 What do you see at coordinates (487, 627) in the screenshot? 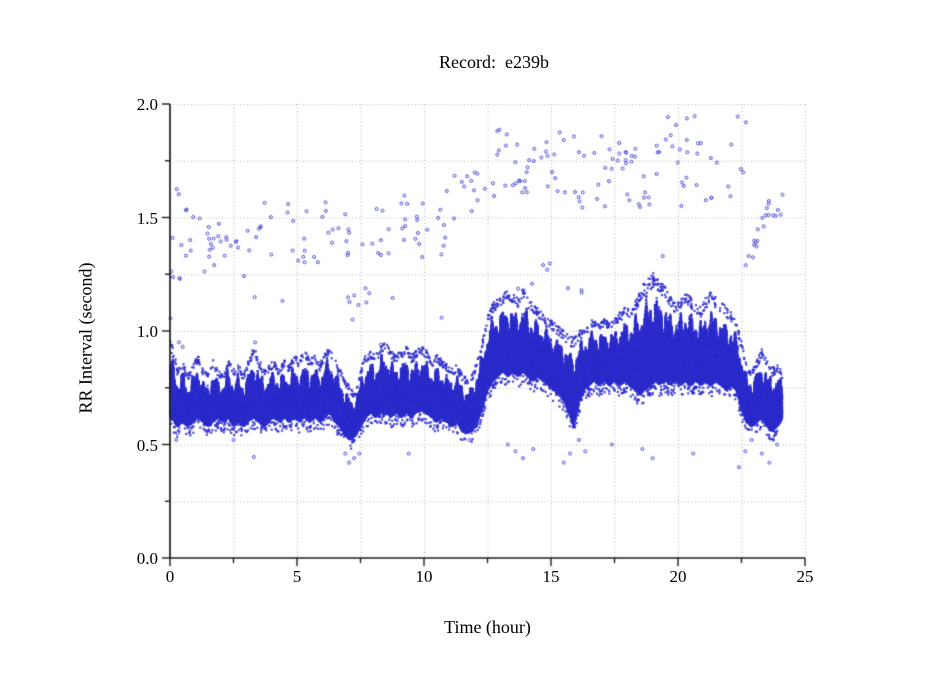
I see `x-axis-title: Time (hour)` at bounding box center [487, 627].